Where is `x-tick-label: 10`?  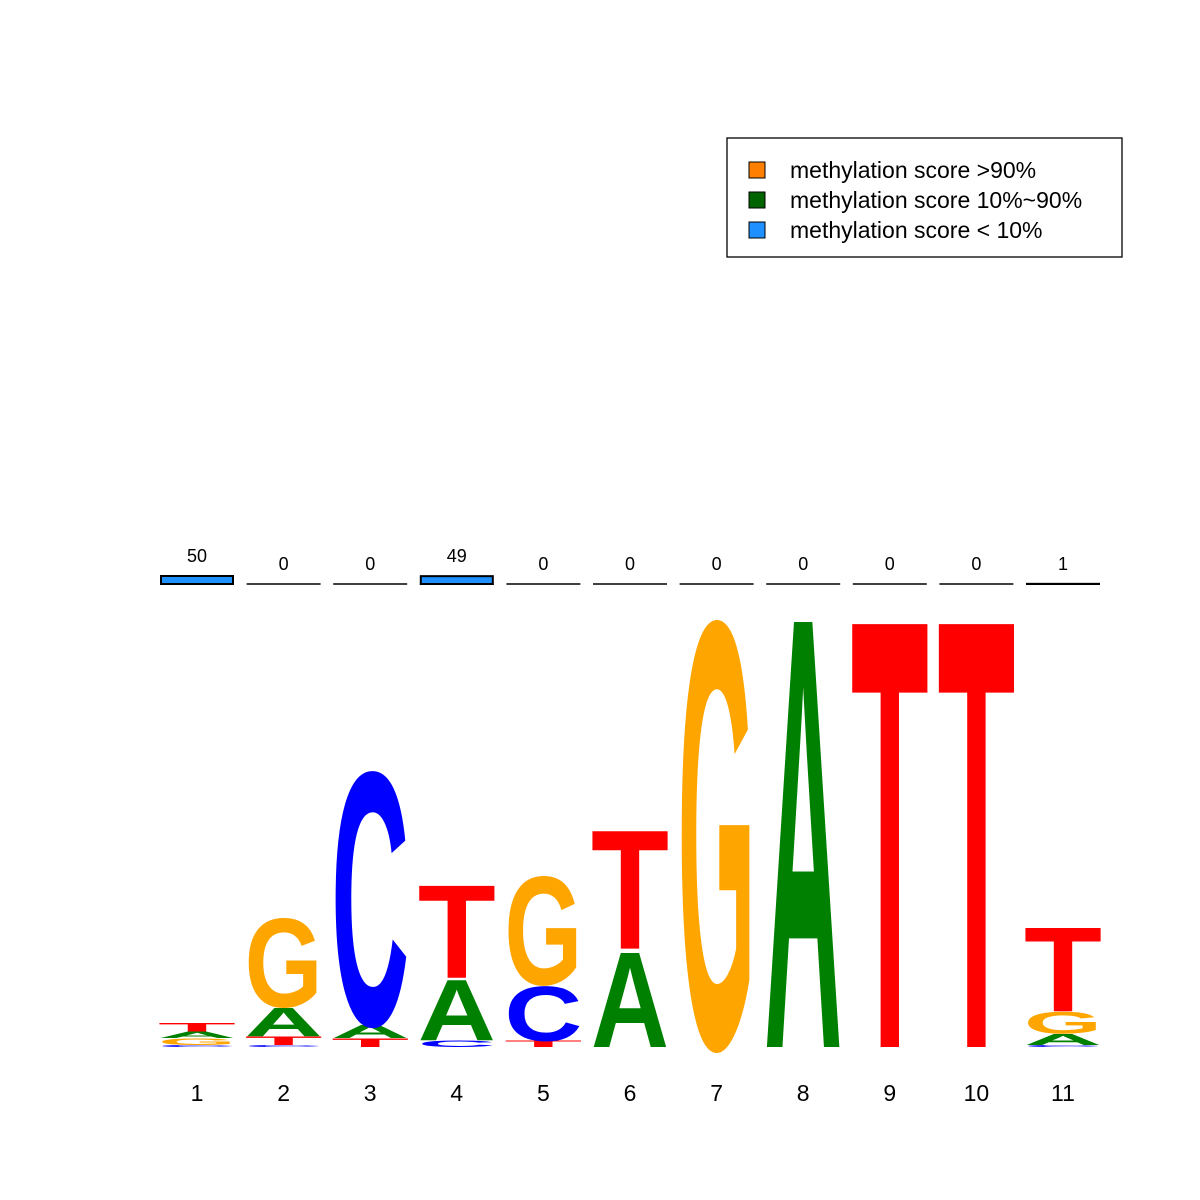 x-tick-label: 10 is located at coordinates (977, 1093).